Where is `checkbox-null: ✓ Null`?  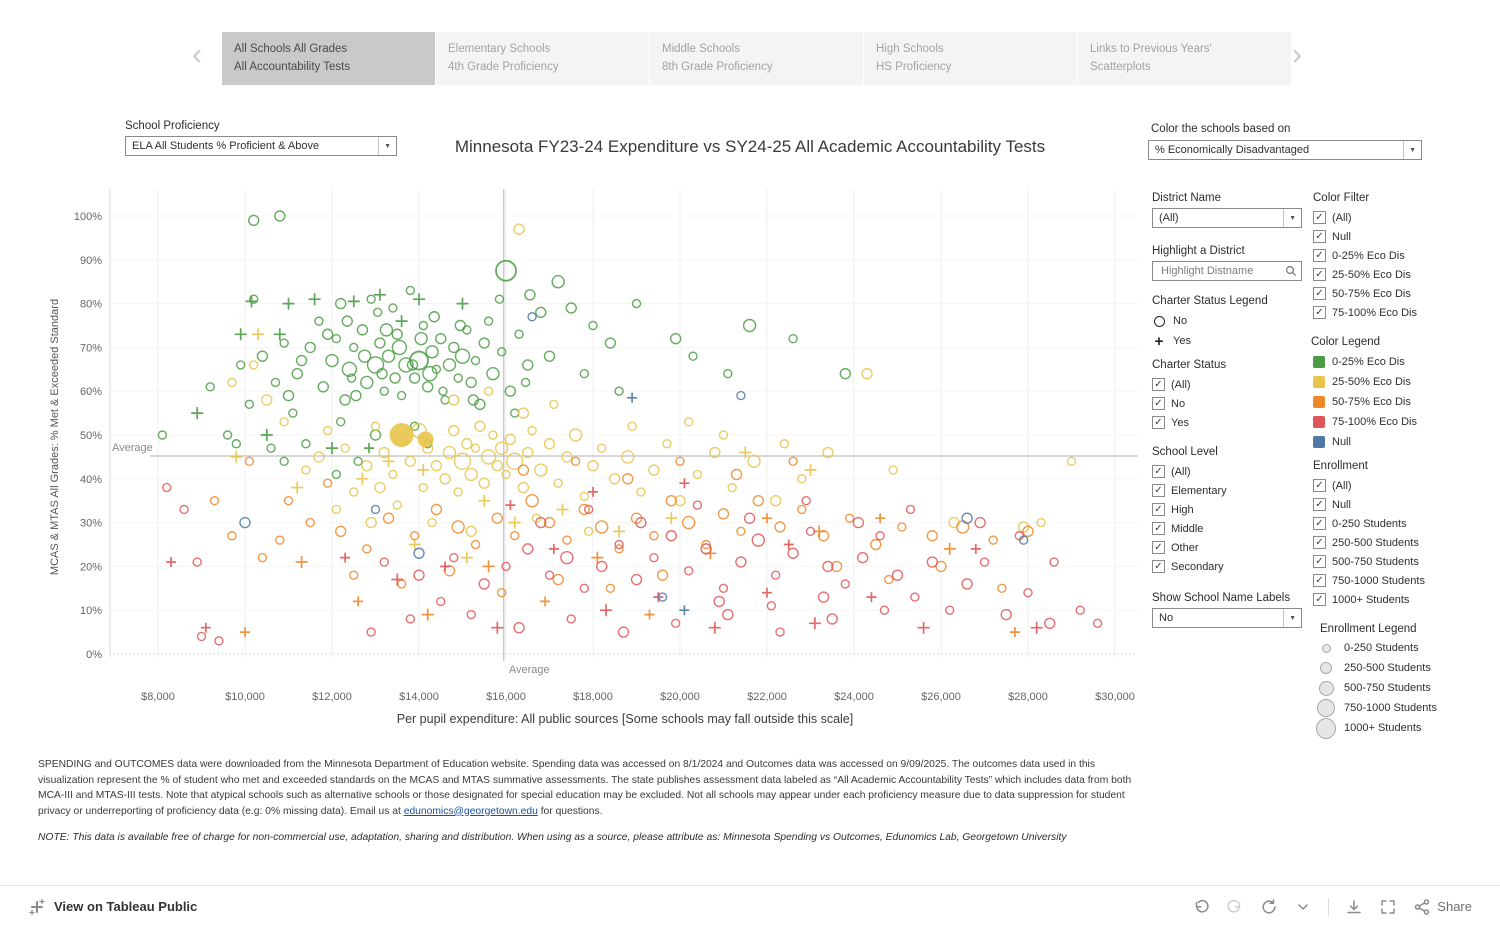 checkbox-null: ✓ Null is located at coordinates (1365, 236).